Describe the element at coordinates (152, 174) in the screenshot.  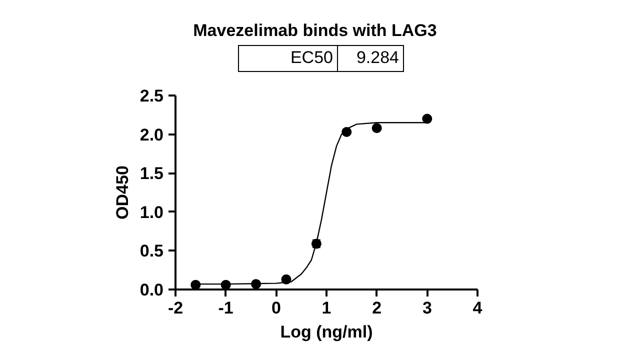
I see `y-tick-label: 1.5` at that location.